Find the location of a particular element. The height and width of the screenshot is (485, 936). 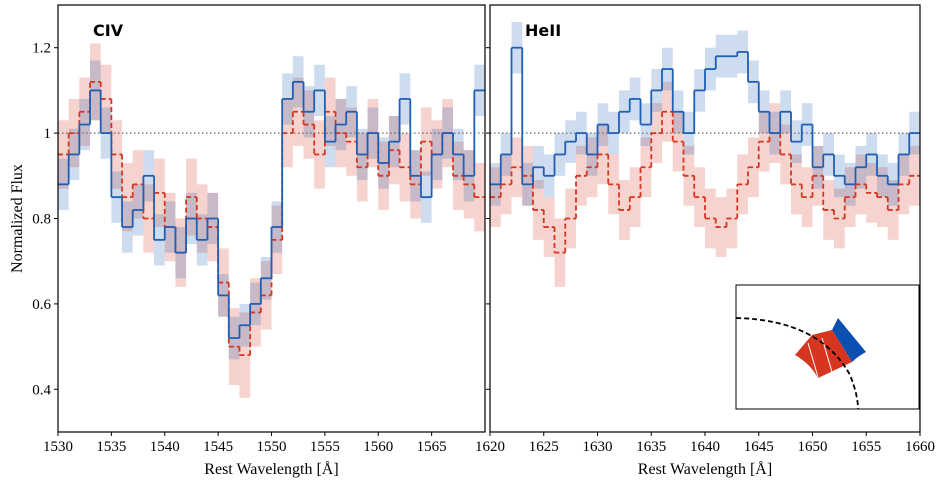

x-tick-label: 1630 is located at coordinates (598, 447).